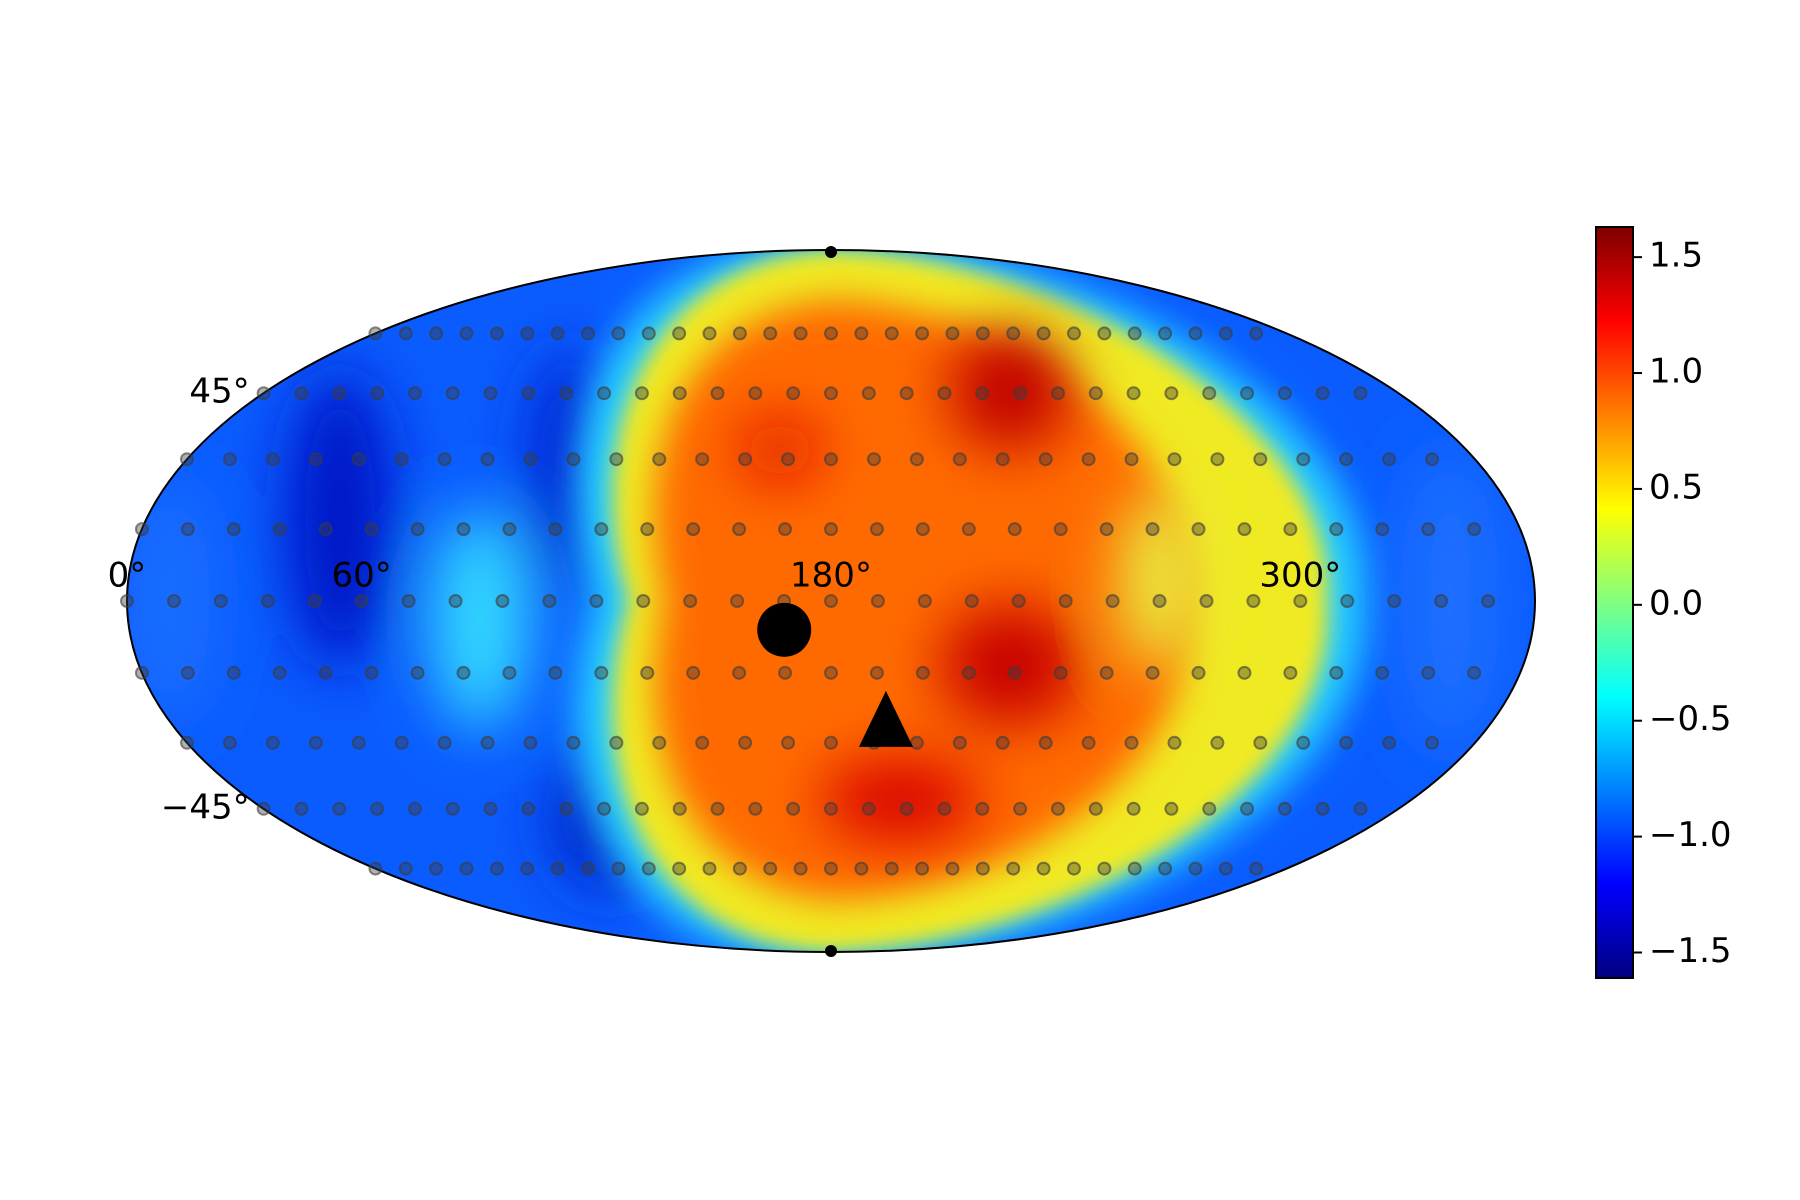  Describe the element at coordinates (831, 252) in the screenshot. I see `pole` at that location.